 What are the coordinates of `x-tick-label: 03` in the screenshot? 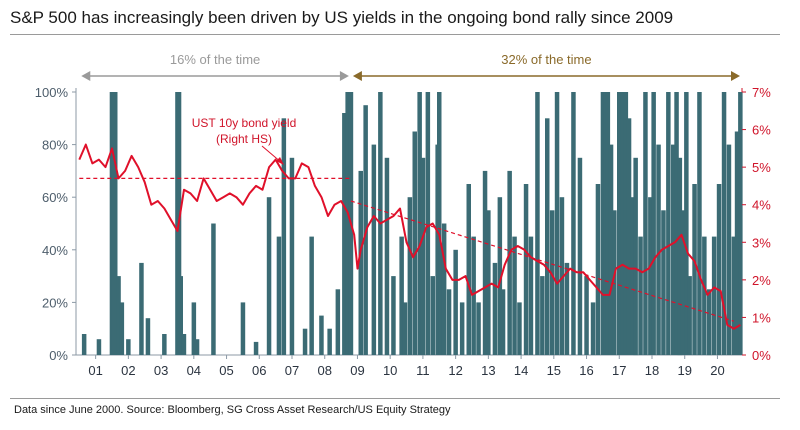 It's located at (161, 370).